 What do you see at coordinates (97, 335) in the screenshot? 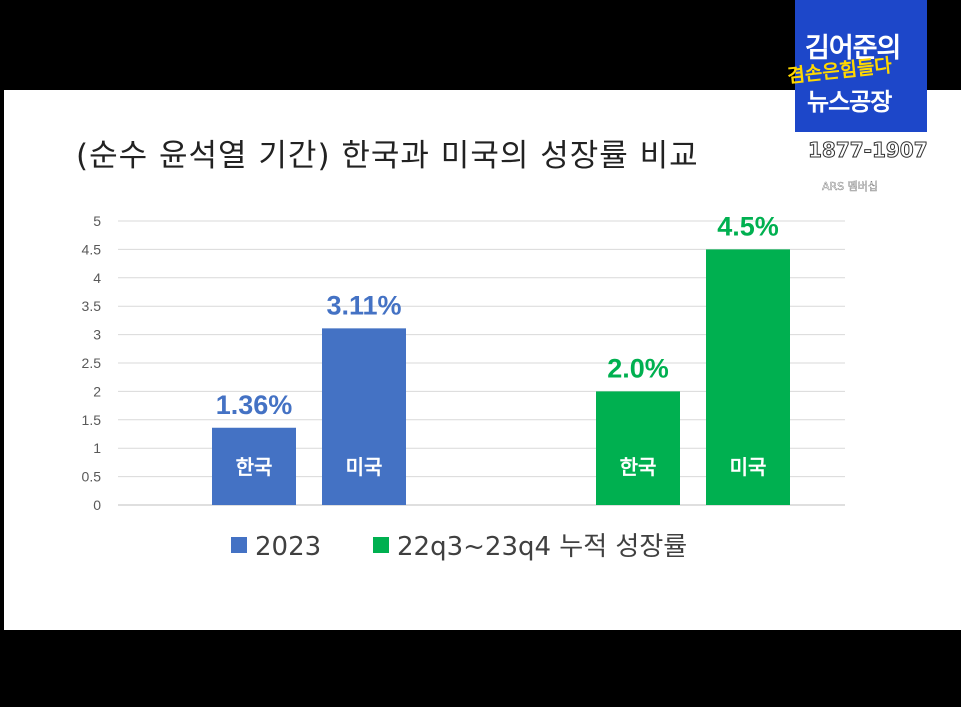
I see `y-tick-label: 3` at bounding box center [97, 335].